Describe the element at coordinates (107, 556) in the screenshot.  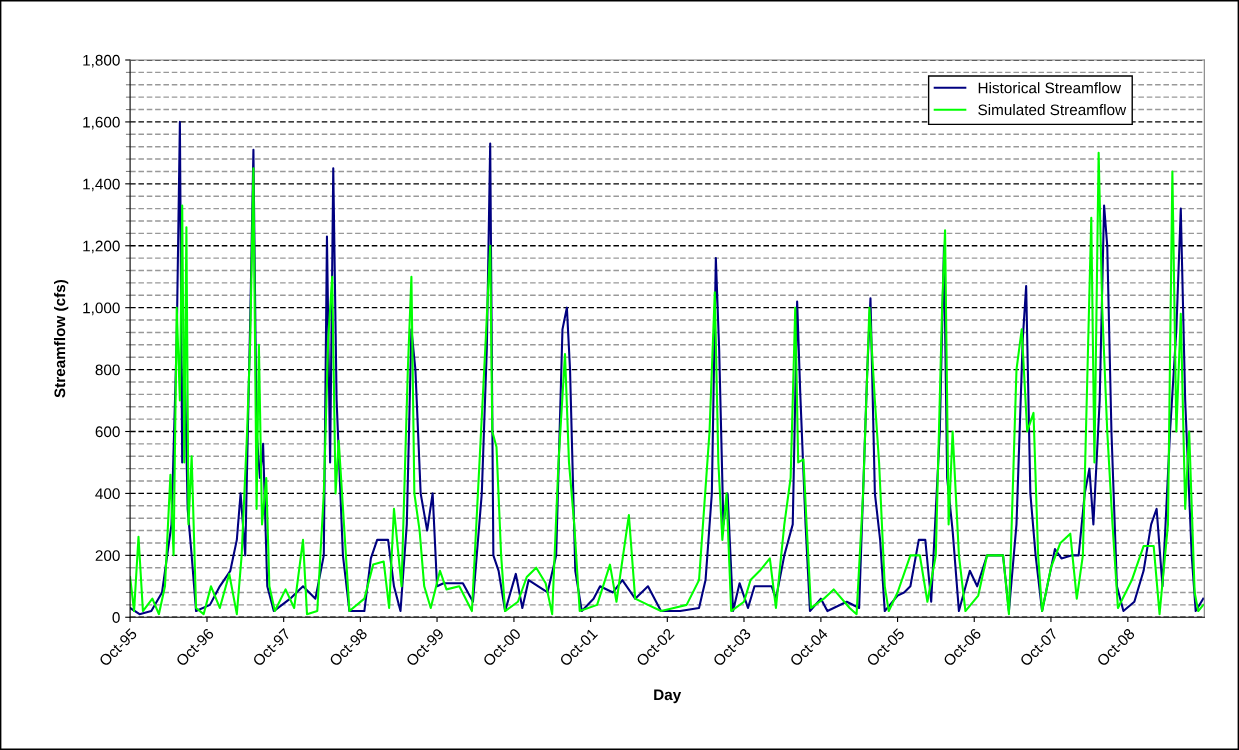
I see `y-tick-label: 200` at that location.